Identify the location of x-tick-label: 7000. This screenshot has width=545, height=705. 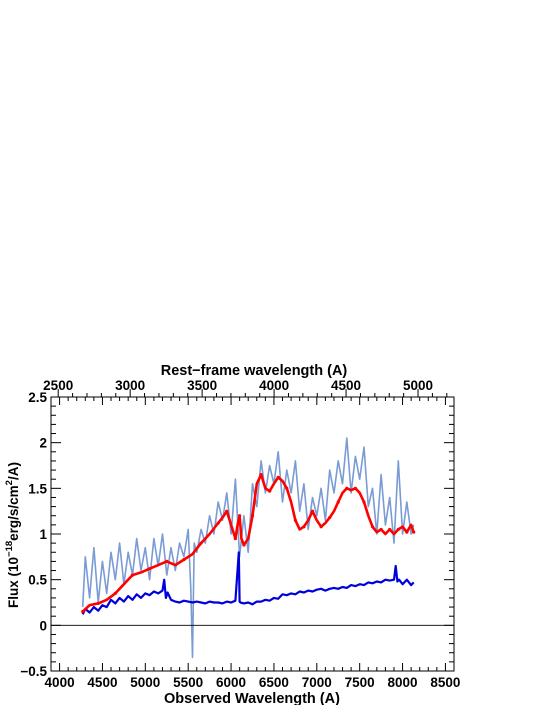
(317, 682).